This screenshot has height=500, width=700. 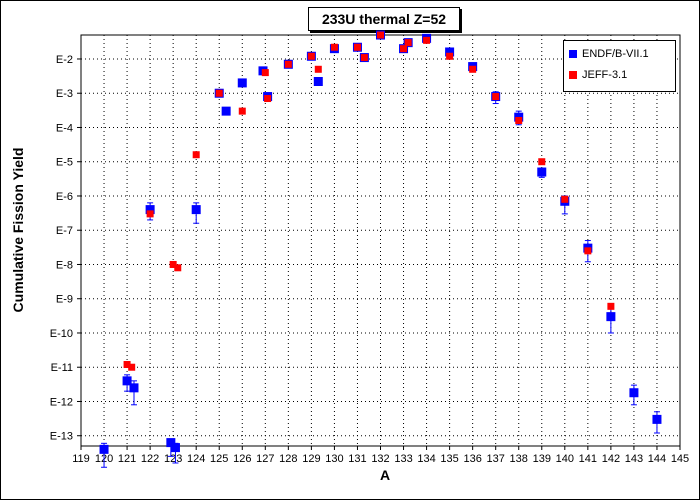 What do you see at coordinates (311, 459) in the screenshot?
I see `x-tick-label: 129` at bounding box center [311, 459].